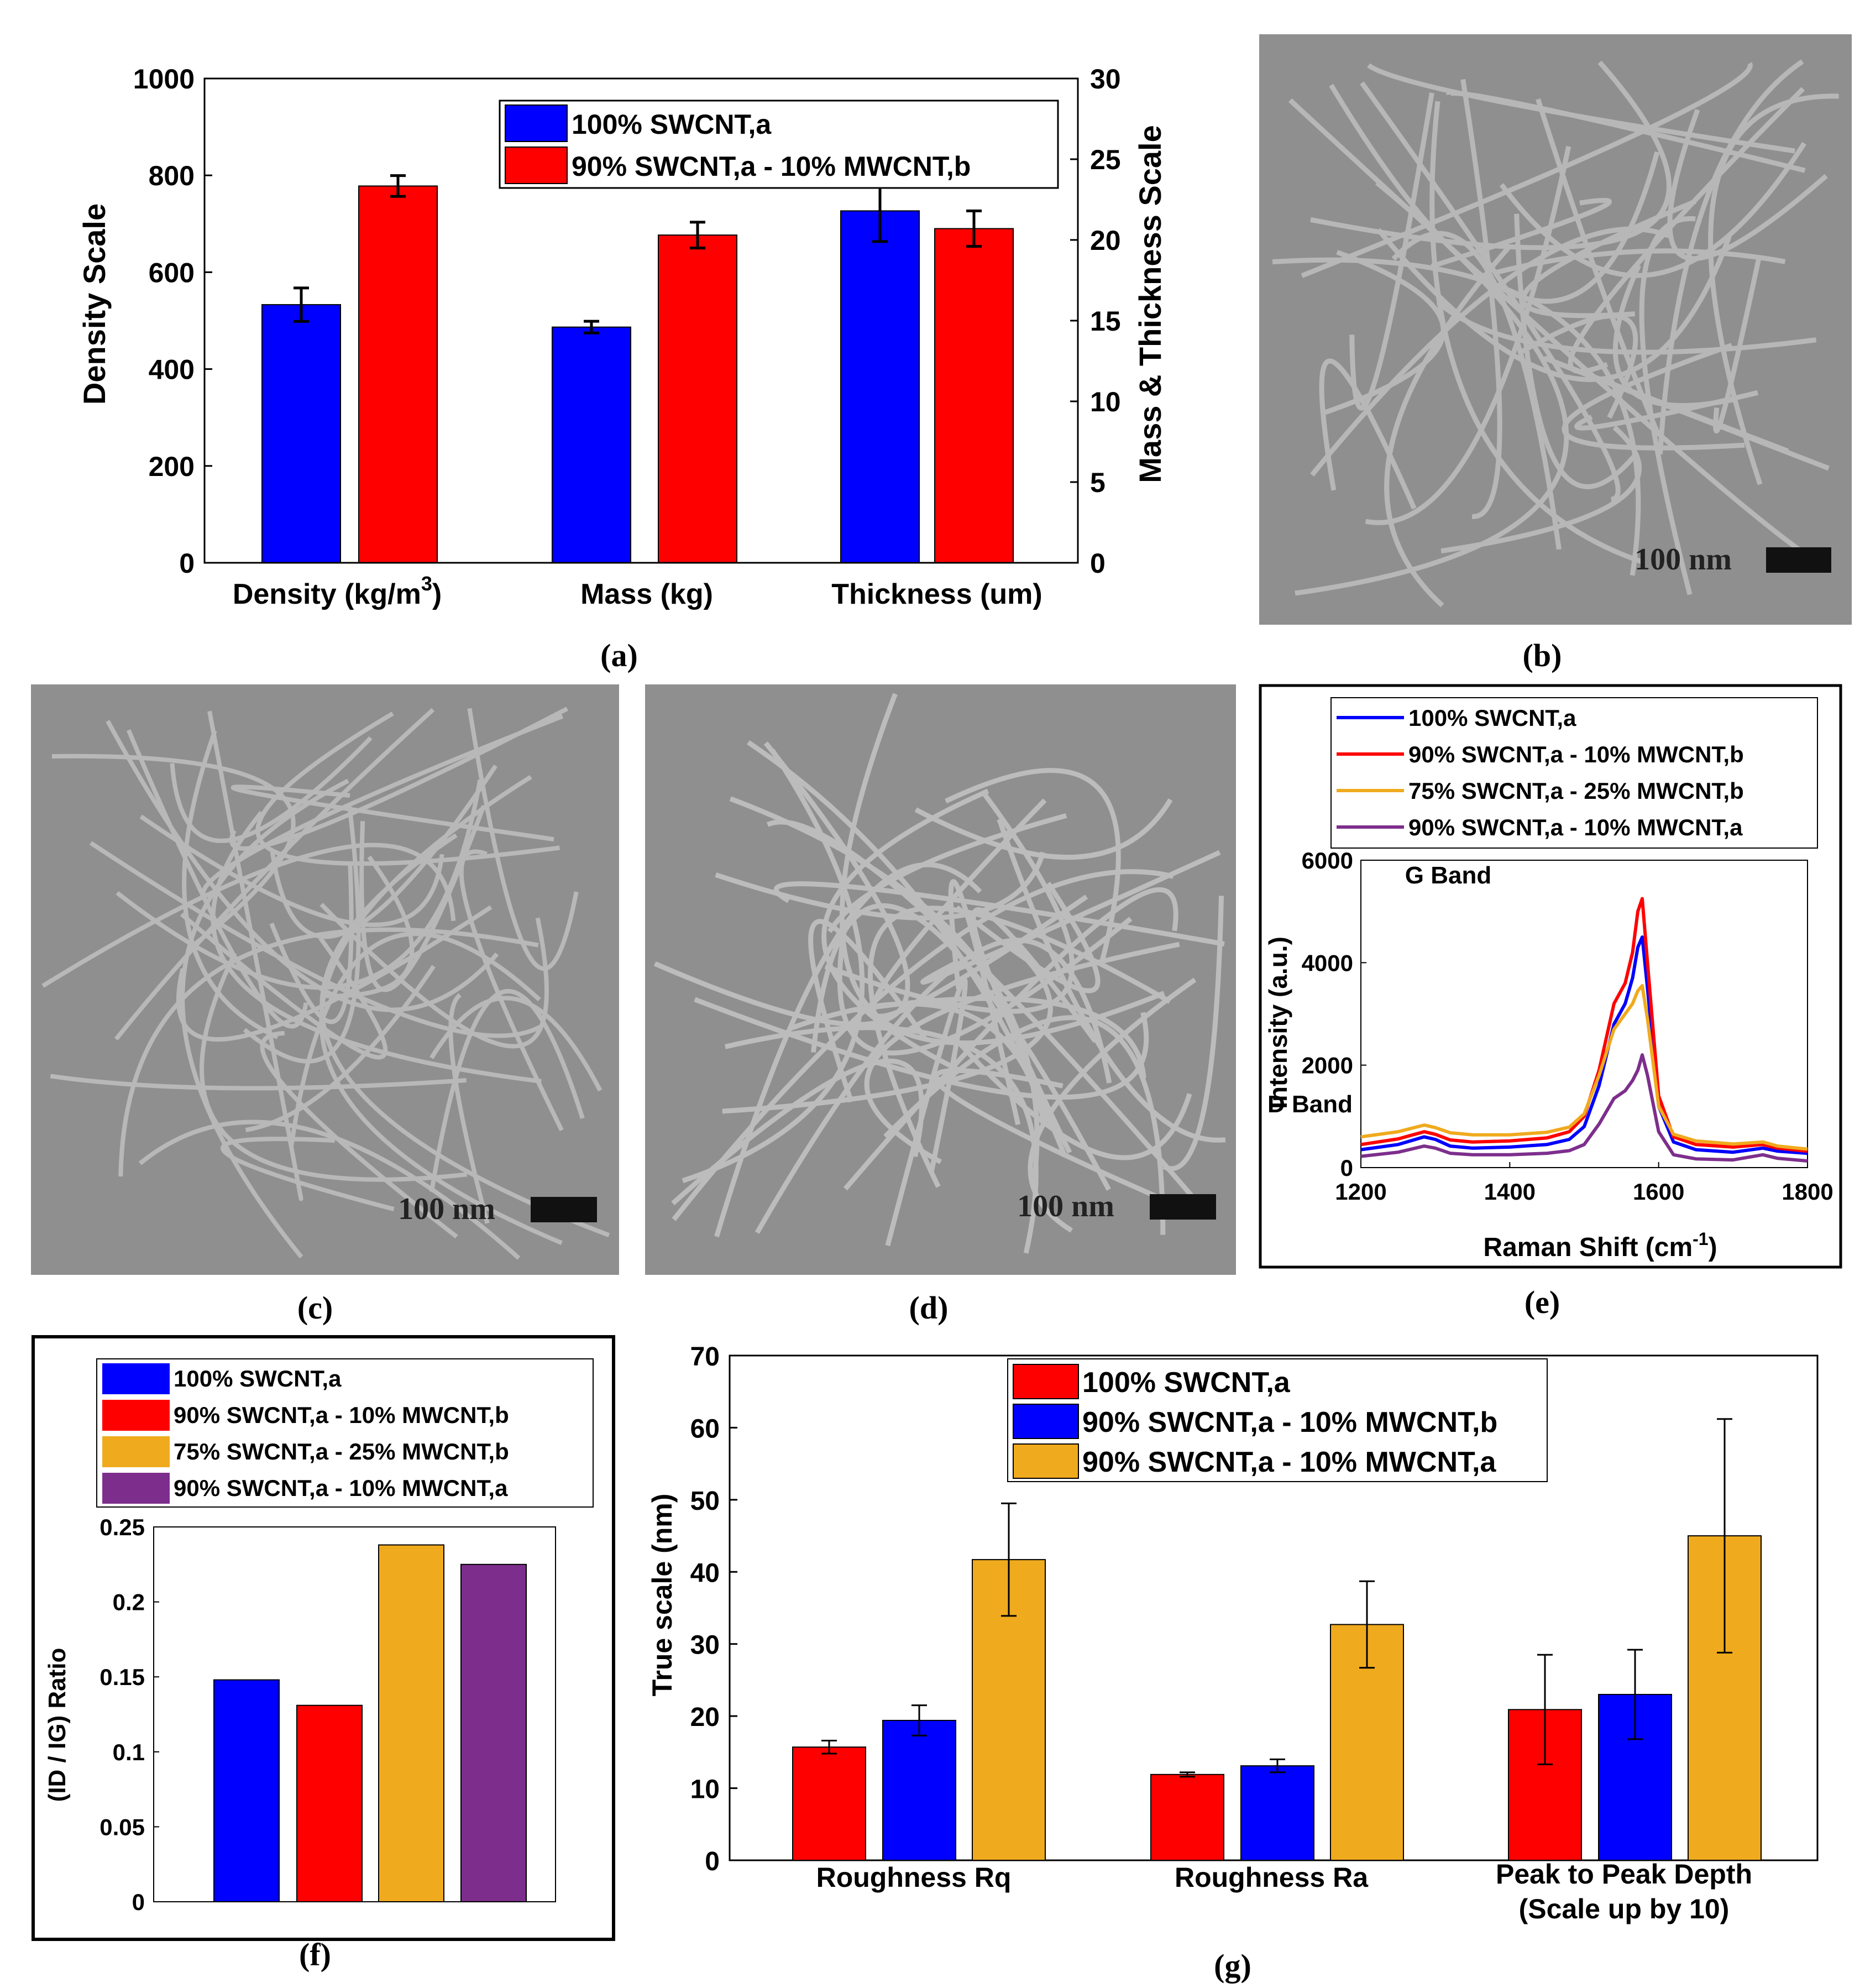 This screenshot has width=1865, height=1988. Describe the element at coordinates (122, 1827) in the screenshot. I see `ytick-label-f: 0.05` at that location.